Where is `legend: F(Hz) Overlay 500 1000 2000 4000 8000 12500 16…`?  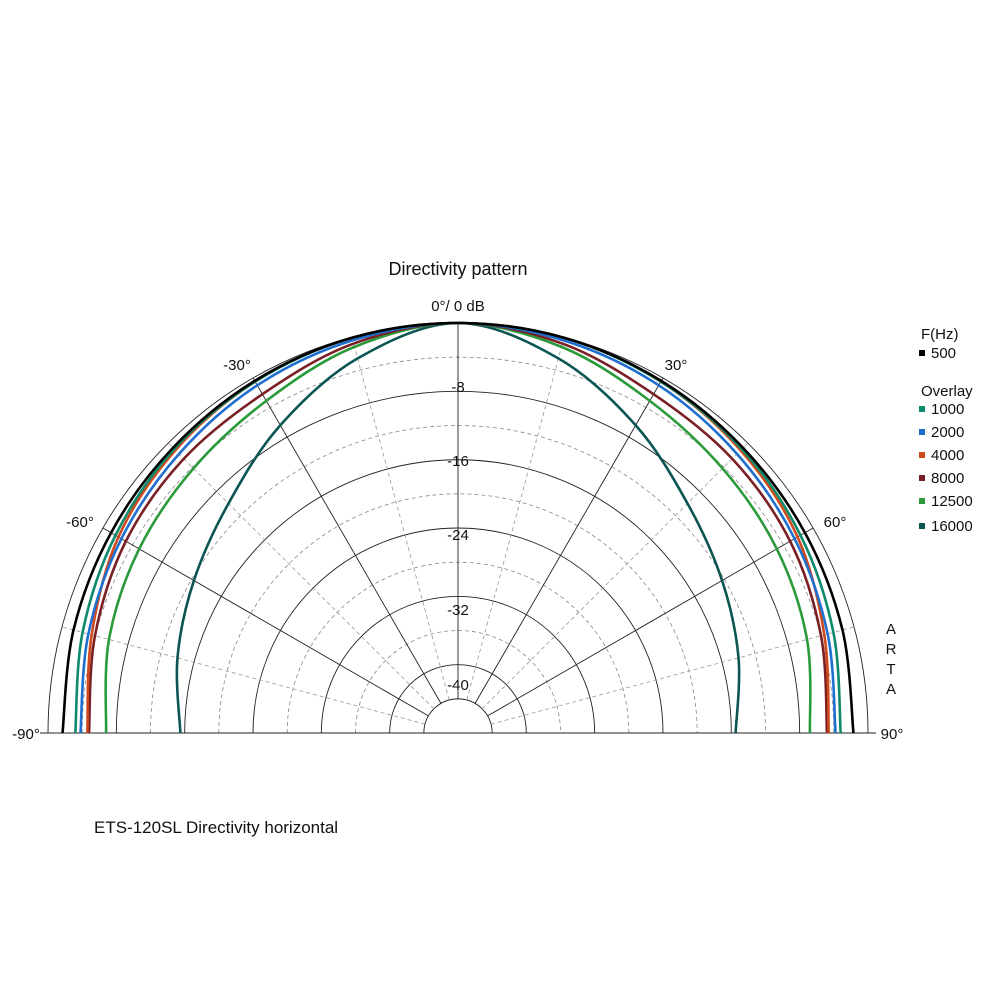 legend: F(Hz) Overlay 500 1000 2000 4000 8000 12500 16… is located at coordinates (946, 430).